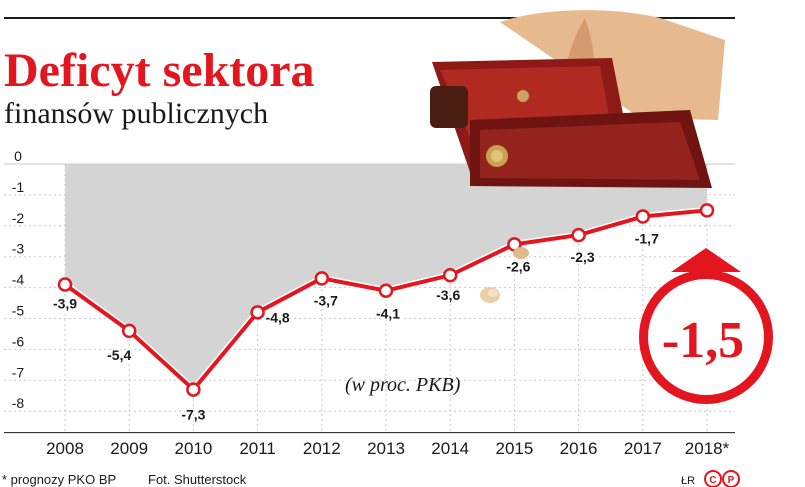 This screenshot has width=805, height=487. What do you see at coordinates (65, 304) in the screenshot?
I see `data-label: -3,9` at bounding box center [65, 304].